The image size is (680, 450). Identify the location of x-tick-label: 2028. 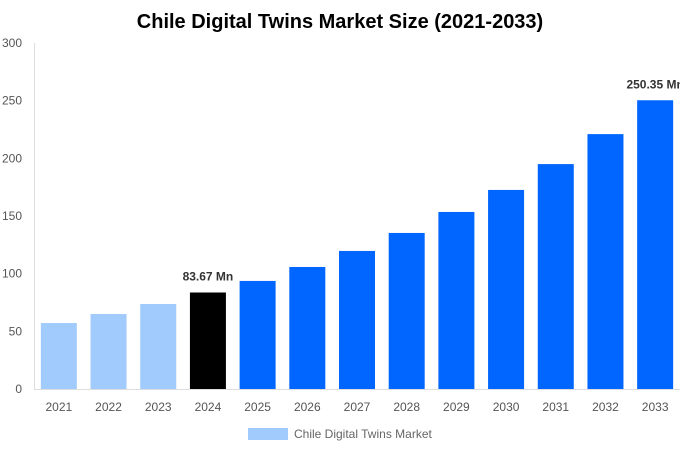
(406, 407).